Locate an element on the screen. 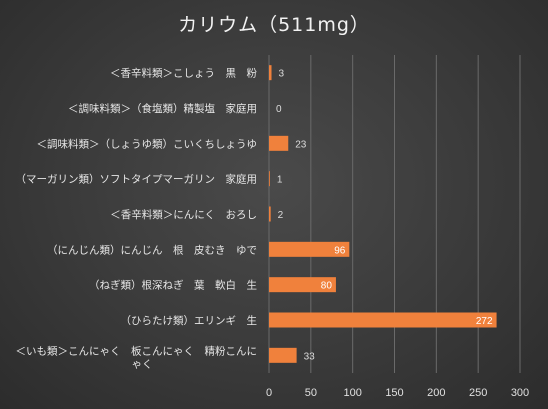 Image resolution: width=548 pixels, height=409 pixels. category-label: （ひらたけ類）エリンギ 生 is located at coordinates (189, 320).